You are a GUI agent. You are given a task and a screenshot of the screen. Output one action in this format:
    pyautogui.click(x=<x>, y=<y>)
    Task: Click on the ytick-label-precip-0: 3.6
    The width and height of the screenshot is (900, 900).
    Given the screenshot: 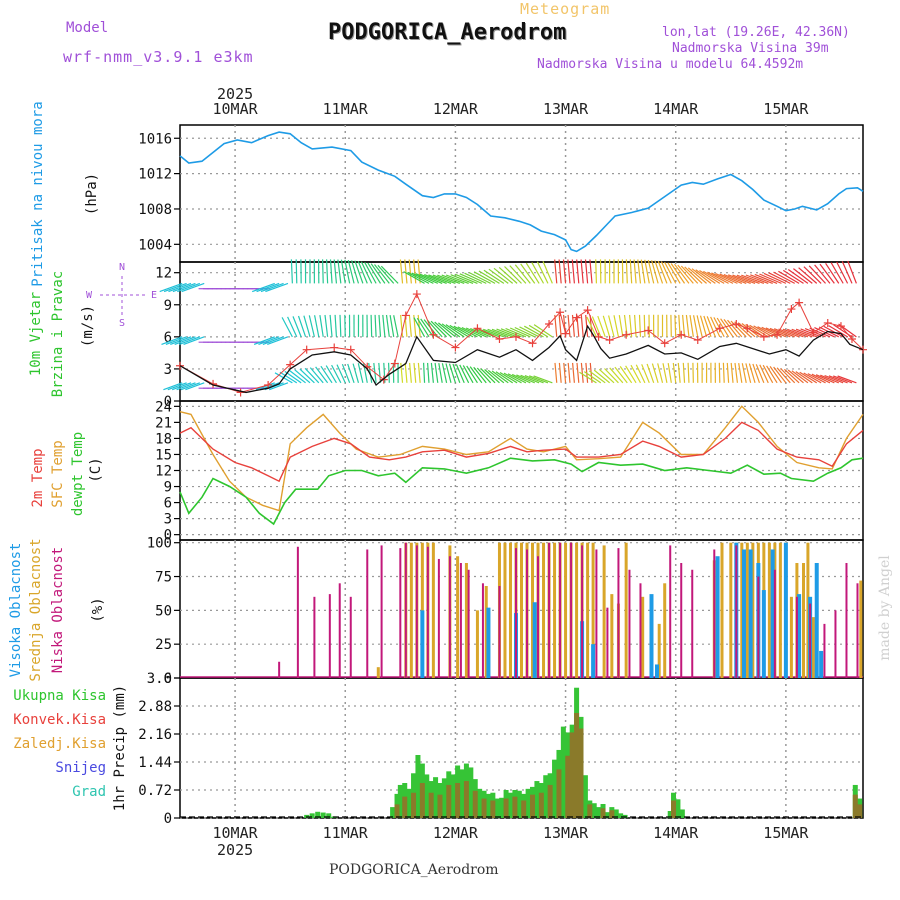 What is the action you would take?
    pyautogui.click(x=159, y=679)
    